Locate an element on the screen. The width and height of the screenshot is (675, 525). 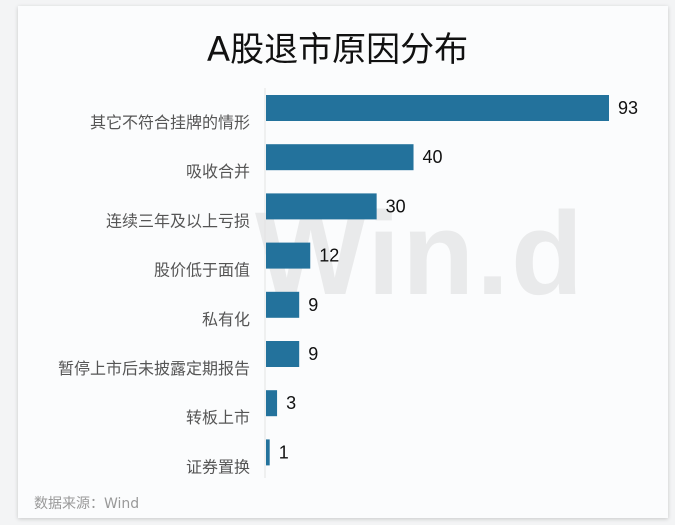
data-label: 1 is located at coordinates (284, 452).